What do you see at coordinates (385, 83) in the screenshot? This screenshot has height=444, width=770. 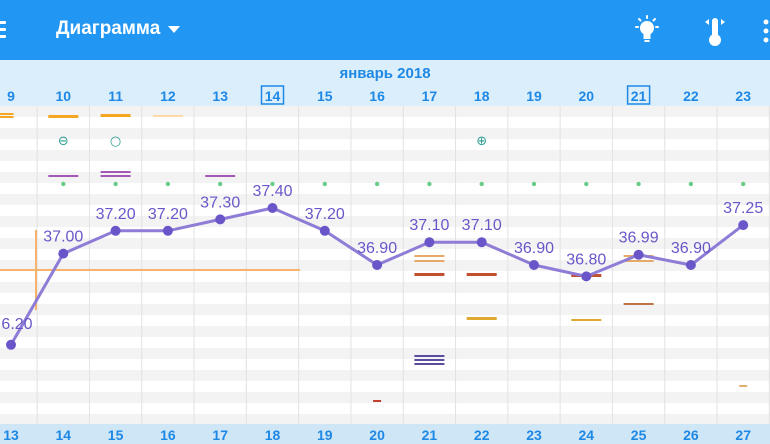 I see `date-header` at bounding box center [385, 83].